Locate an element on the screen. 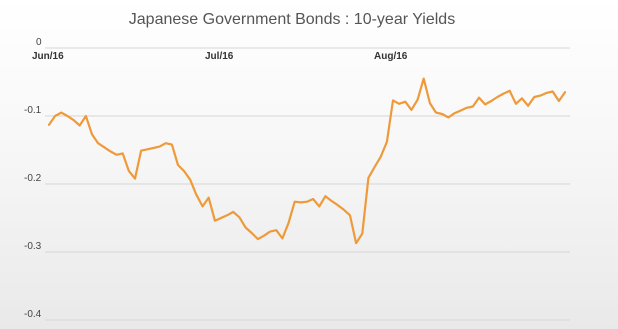 The width and height of the screenshot is (618, 329). y-axis-ticks: 0 -0.1 -0.2 -0.3 -0.4 is located at coordinates (33, 178).